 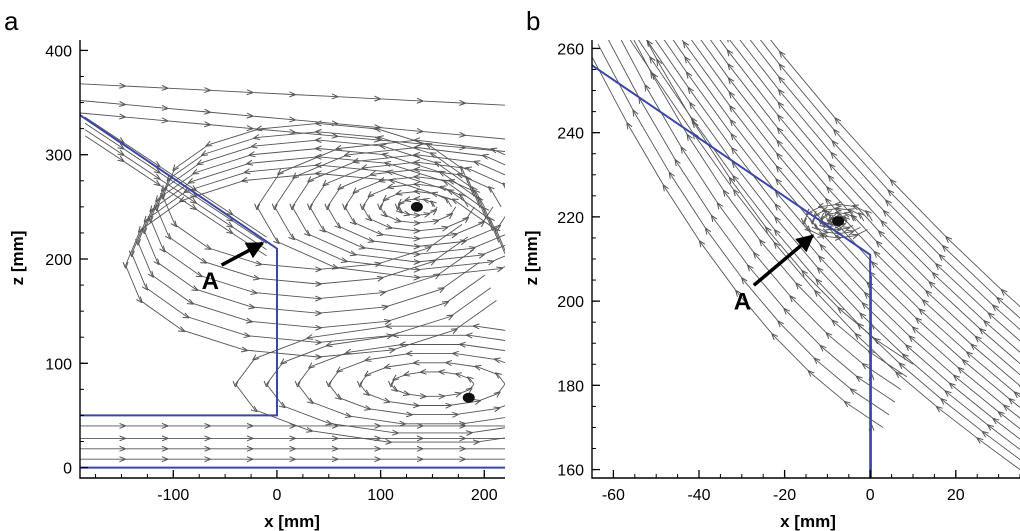 I want to click on panel-a-vortex-cores, so click(x=442, y=302).